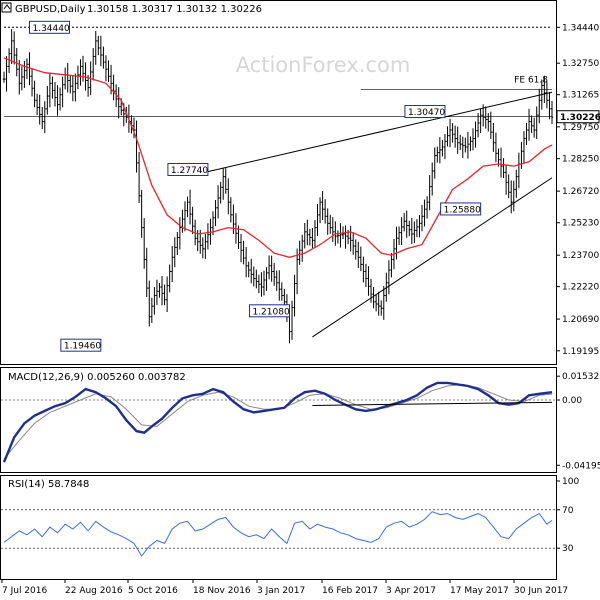 The image size is (600, 600). I want to click on price-tick-label: 1.29750, so click(580, 128).